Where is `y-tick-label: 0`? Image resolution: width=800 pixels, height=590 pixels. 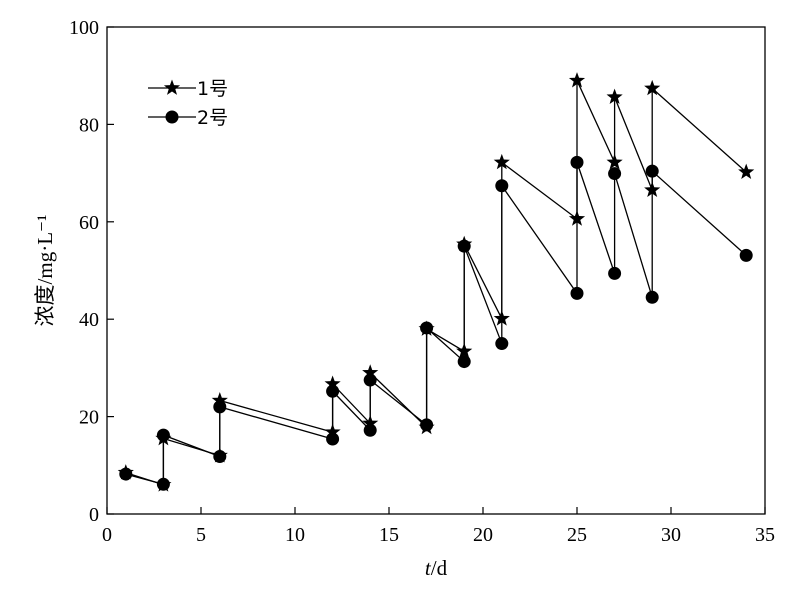
y-tick-label: 0 is located at coordinates (94, 515).